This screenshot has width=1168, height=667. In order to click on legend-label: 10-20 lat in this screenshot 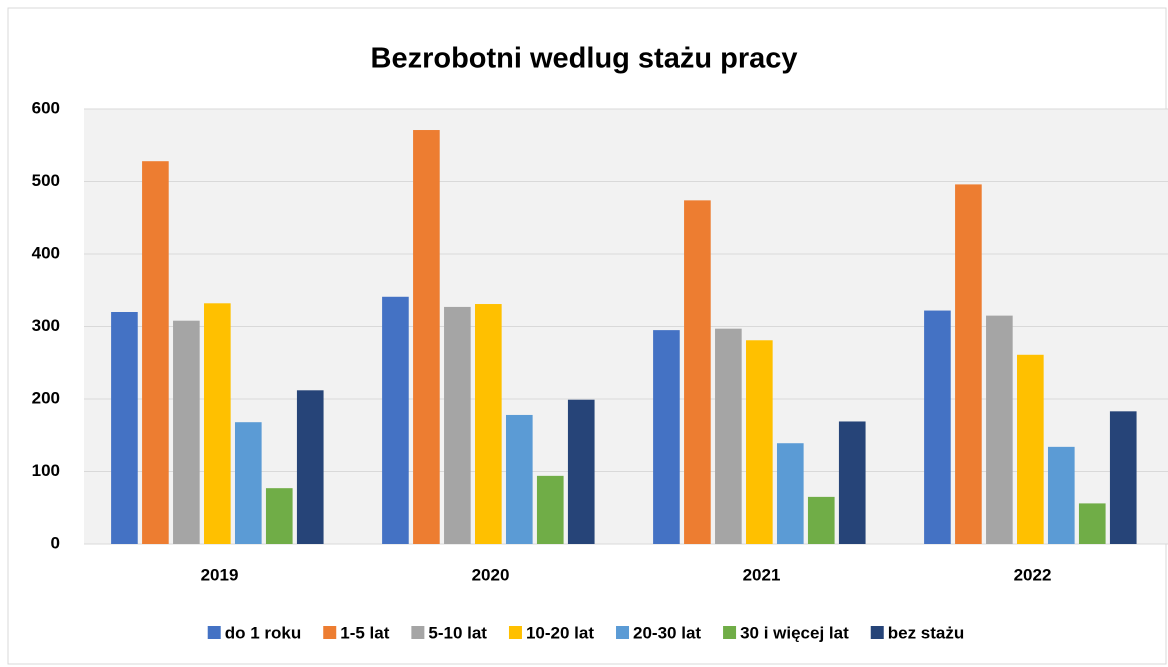, I will do `click(560, 632)`.